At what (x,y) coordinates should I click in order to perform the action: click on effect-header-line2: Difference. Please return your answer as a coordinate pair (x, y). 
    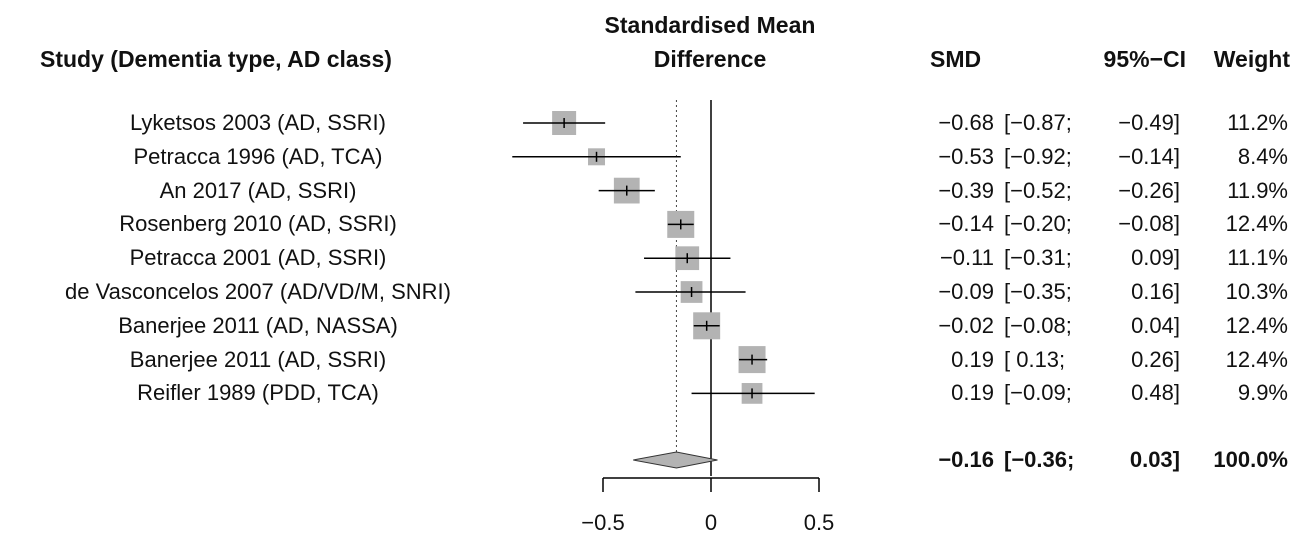
    Looking at the image, I should click on (710, 59).